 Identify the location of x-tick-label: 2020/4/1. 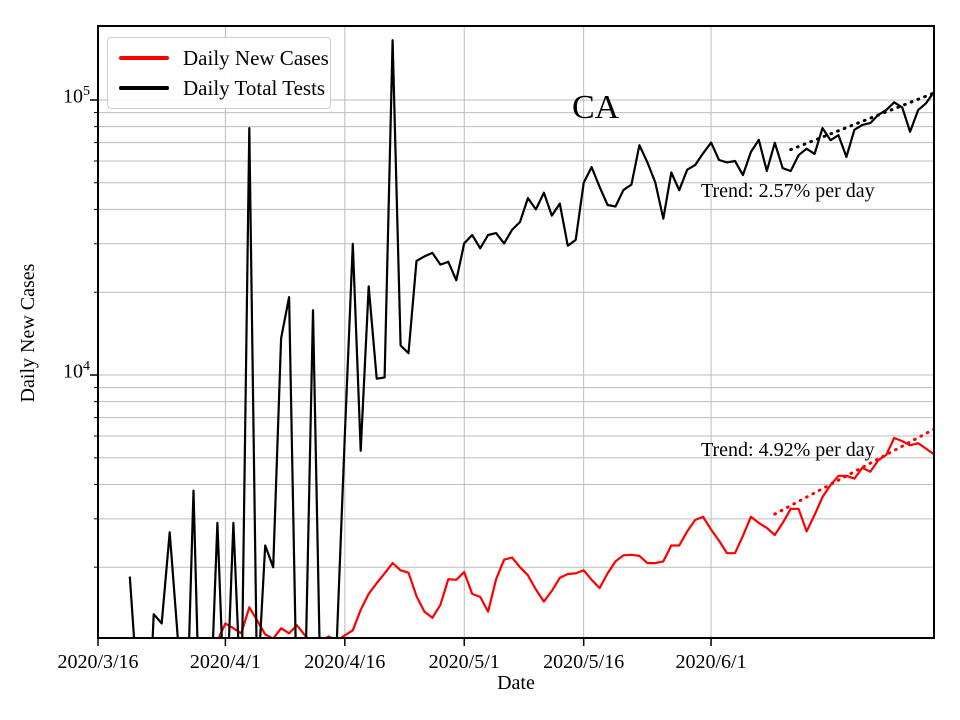
(225, 662).